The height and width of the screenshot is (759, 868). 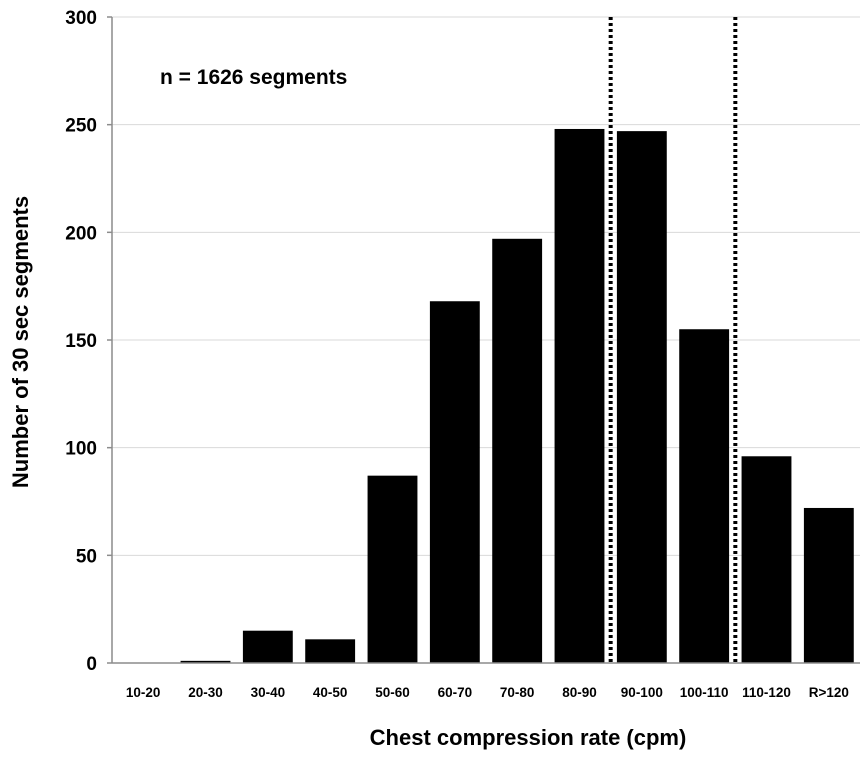 What do you see at coordinates (704, 692) in the screenshot?
I see `x-tick-label: 100-110` at bounding box center [704, 692].